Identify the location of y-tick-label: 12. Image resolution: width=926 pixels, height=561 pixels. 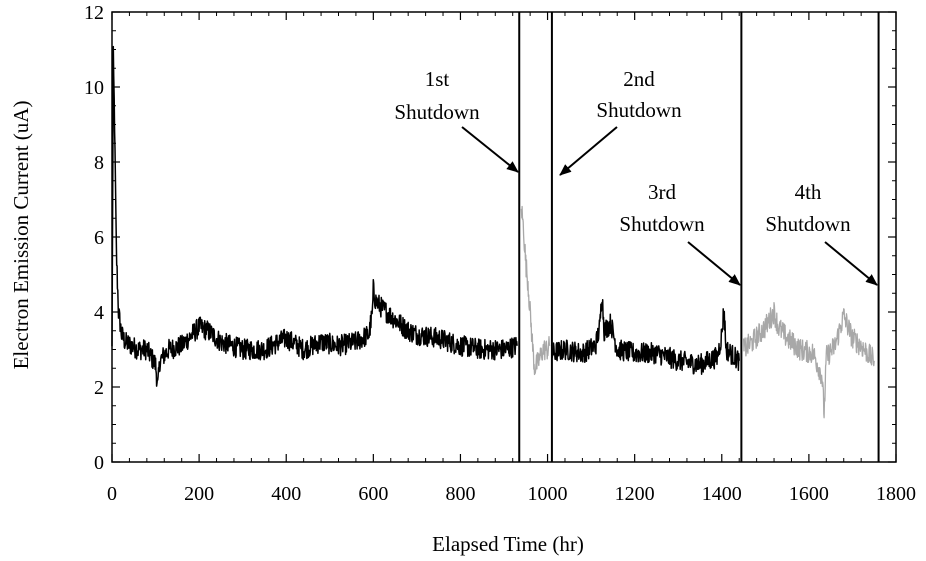
(94, 13).